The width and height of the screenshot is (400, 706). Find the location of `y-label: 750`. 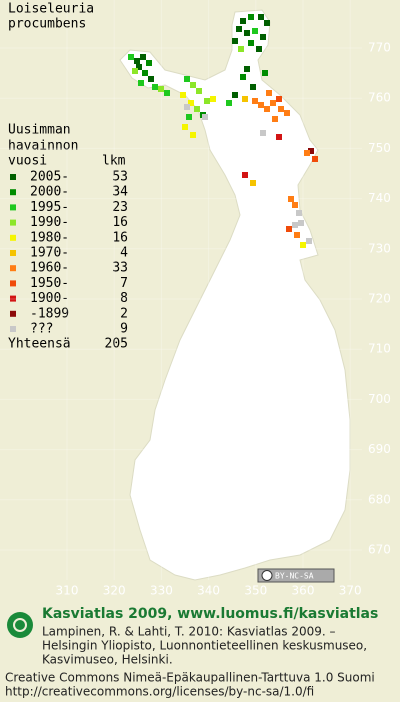

y-label: 750 is located at coordinates (379, 148).